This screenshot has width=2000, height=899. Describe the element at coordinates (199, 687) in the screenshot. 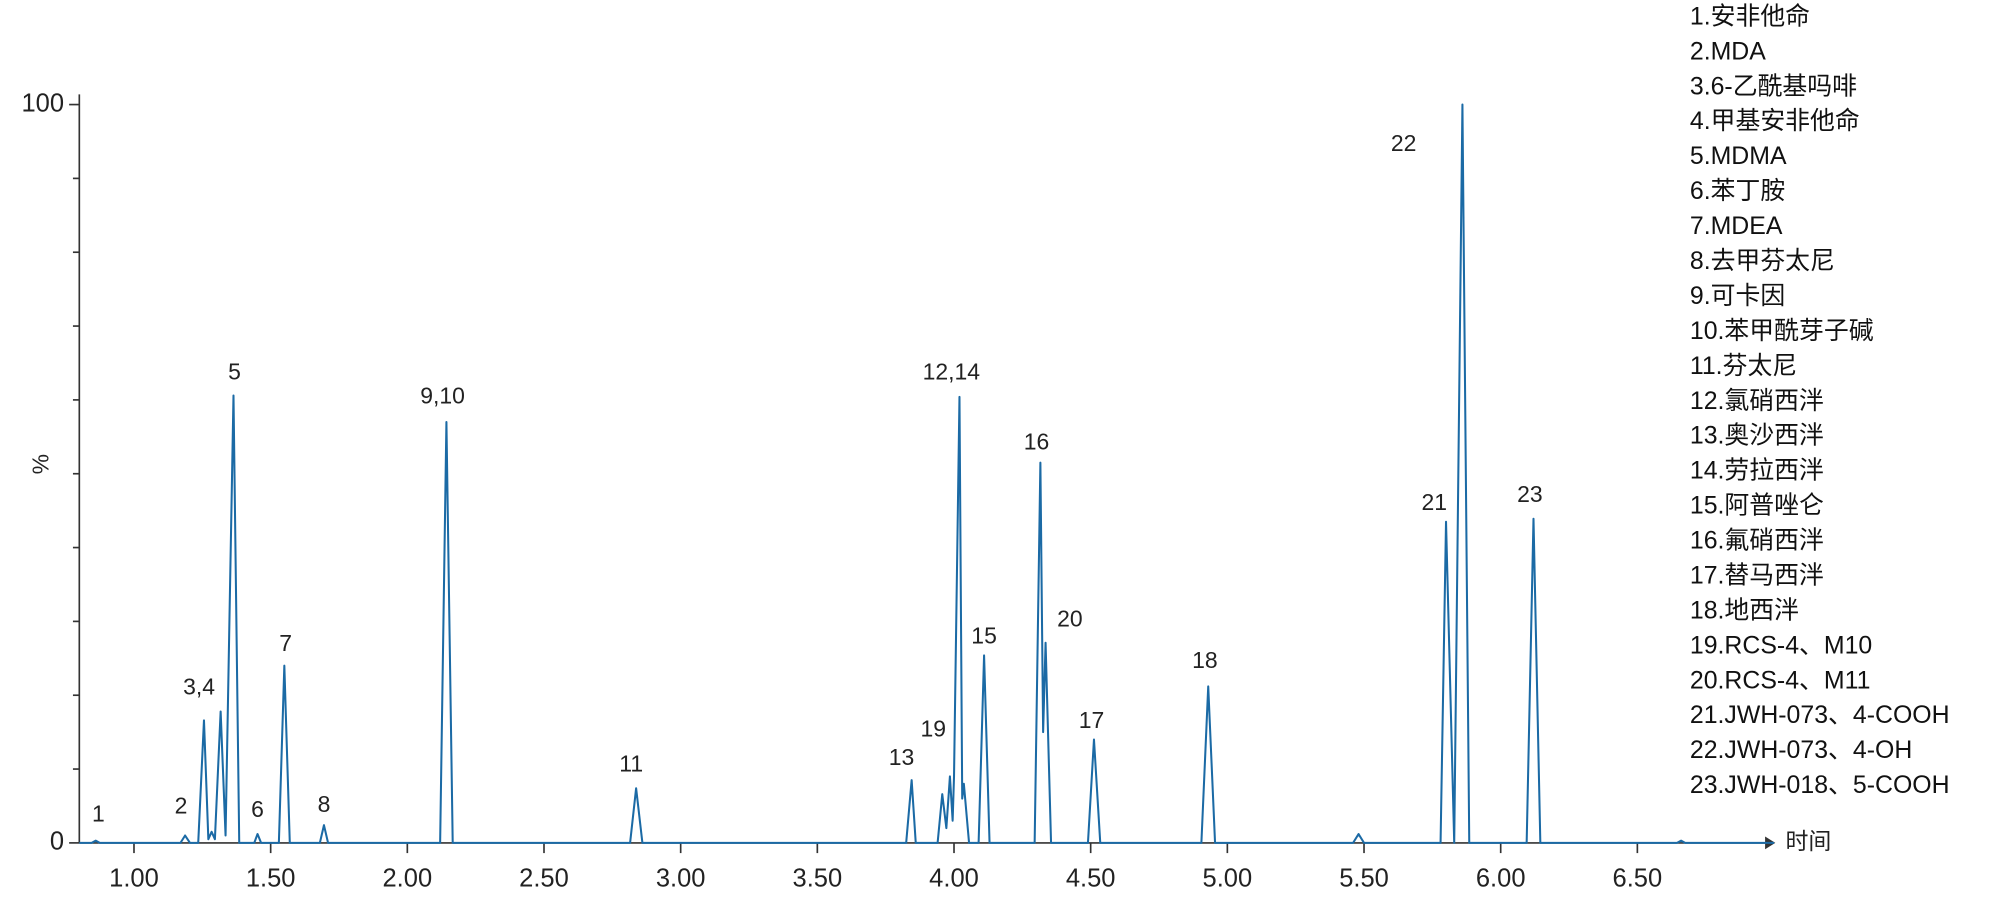

I see `peak-label: 3,4` at that location.